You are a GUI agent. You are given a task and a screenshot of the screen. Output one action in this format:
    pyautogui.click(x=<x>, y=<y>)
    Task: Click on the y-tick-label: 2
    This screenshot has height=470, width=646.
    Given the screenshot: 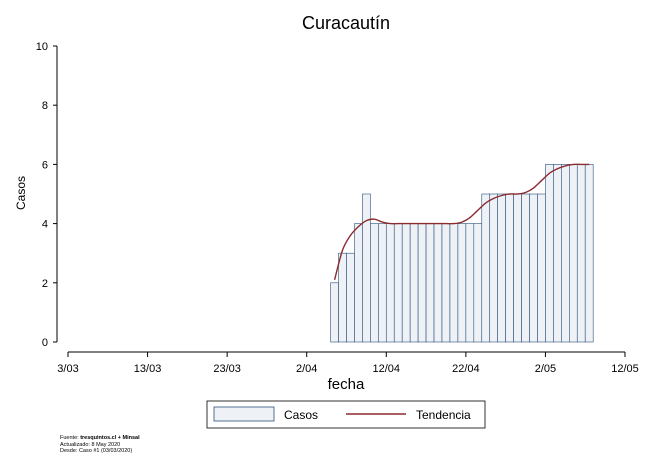 What is the action you would take?
    pyautogui.click(x=45, y=284)
    